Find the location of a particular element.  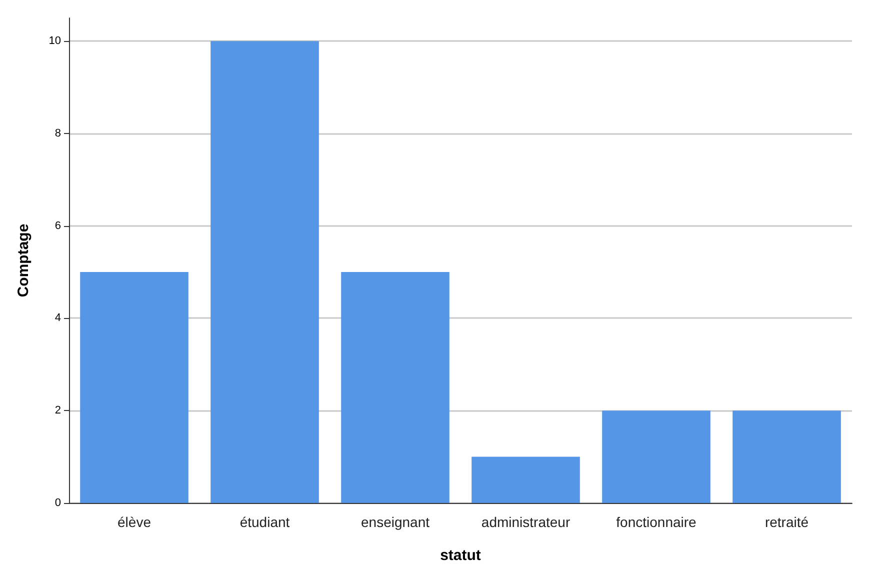

y-axis-title: Comptage is located at coordinates (23, 261).